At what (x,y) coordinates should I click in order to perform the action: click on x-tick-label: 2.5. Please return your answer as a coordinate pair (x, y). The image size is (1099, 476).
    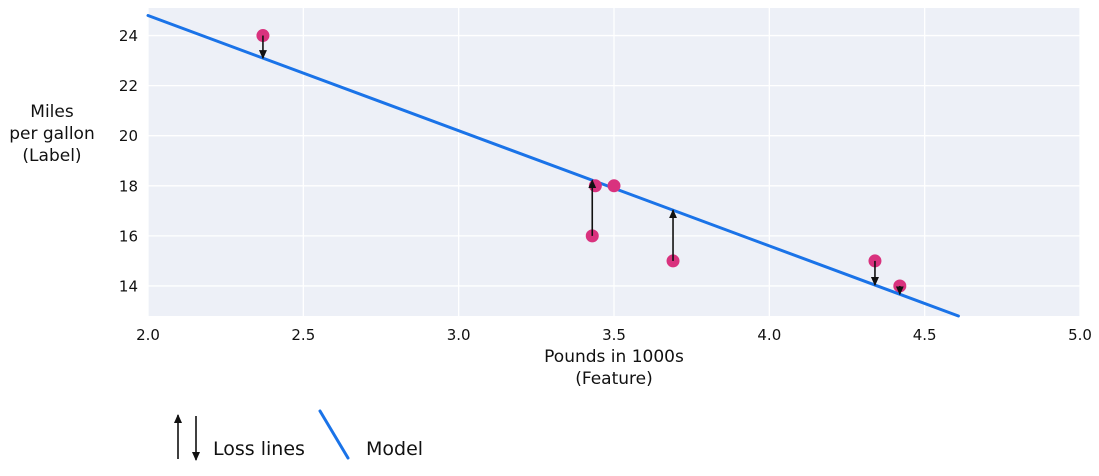
    Looking at the image, I should click on (303, 335).